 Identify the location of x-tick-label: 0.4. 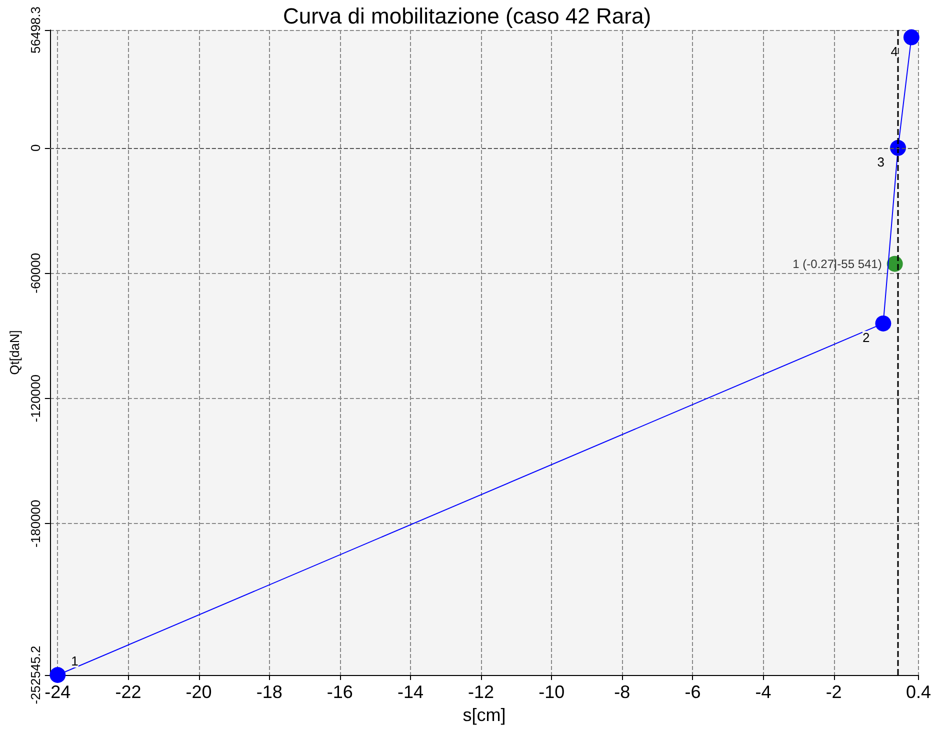
(919, 692).